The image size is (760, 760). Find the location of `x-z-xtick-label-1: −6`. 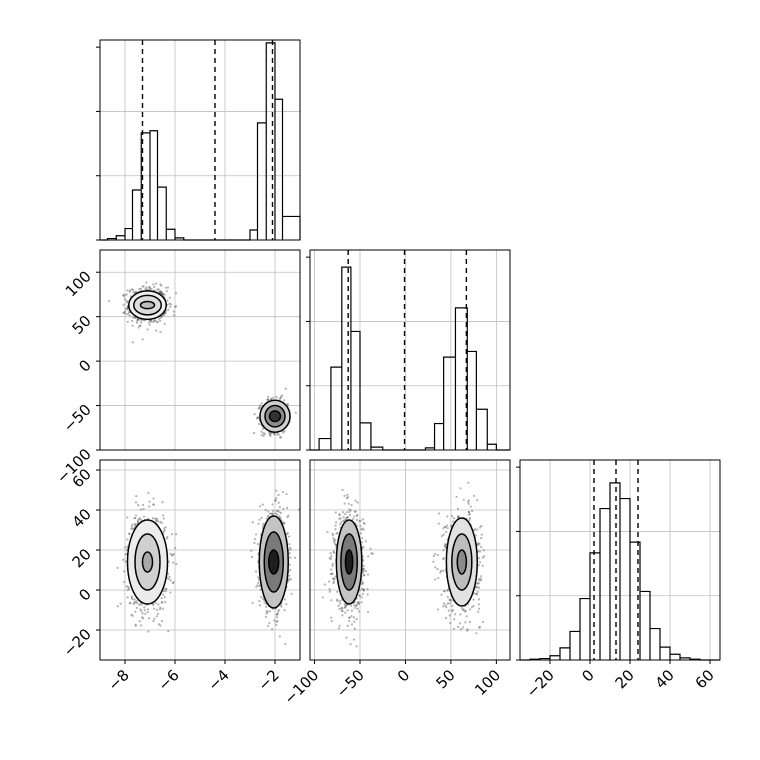

x-z-xtick-label-1: −6 is located at coordinates (168, 680).